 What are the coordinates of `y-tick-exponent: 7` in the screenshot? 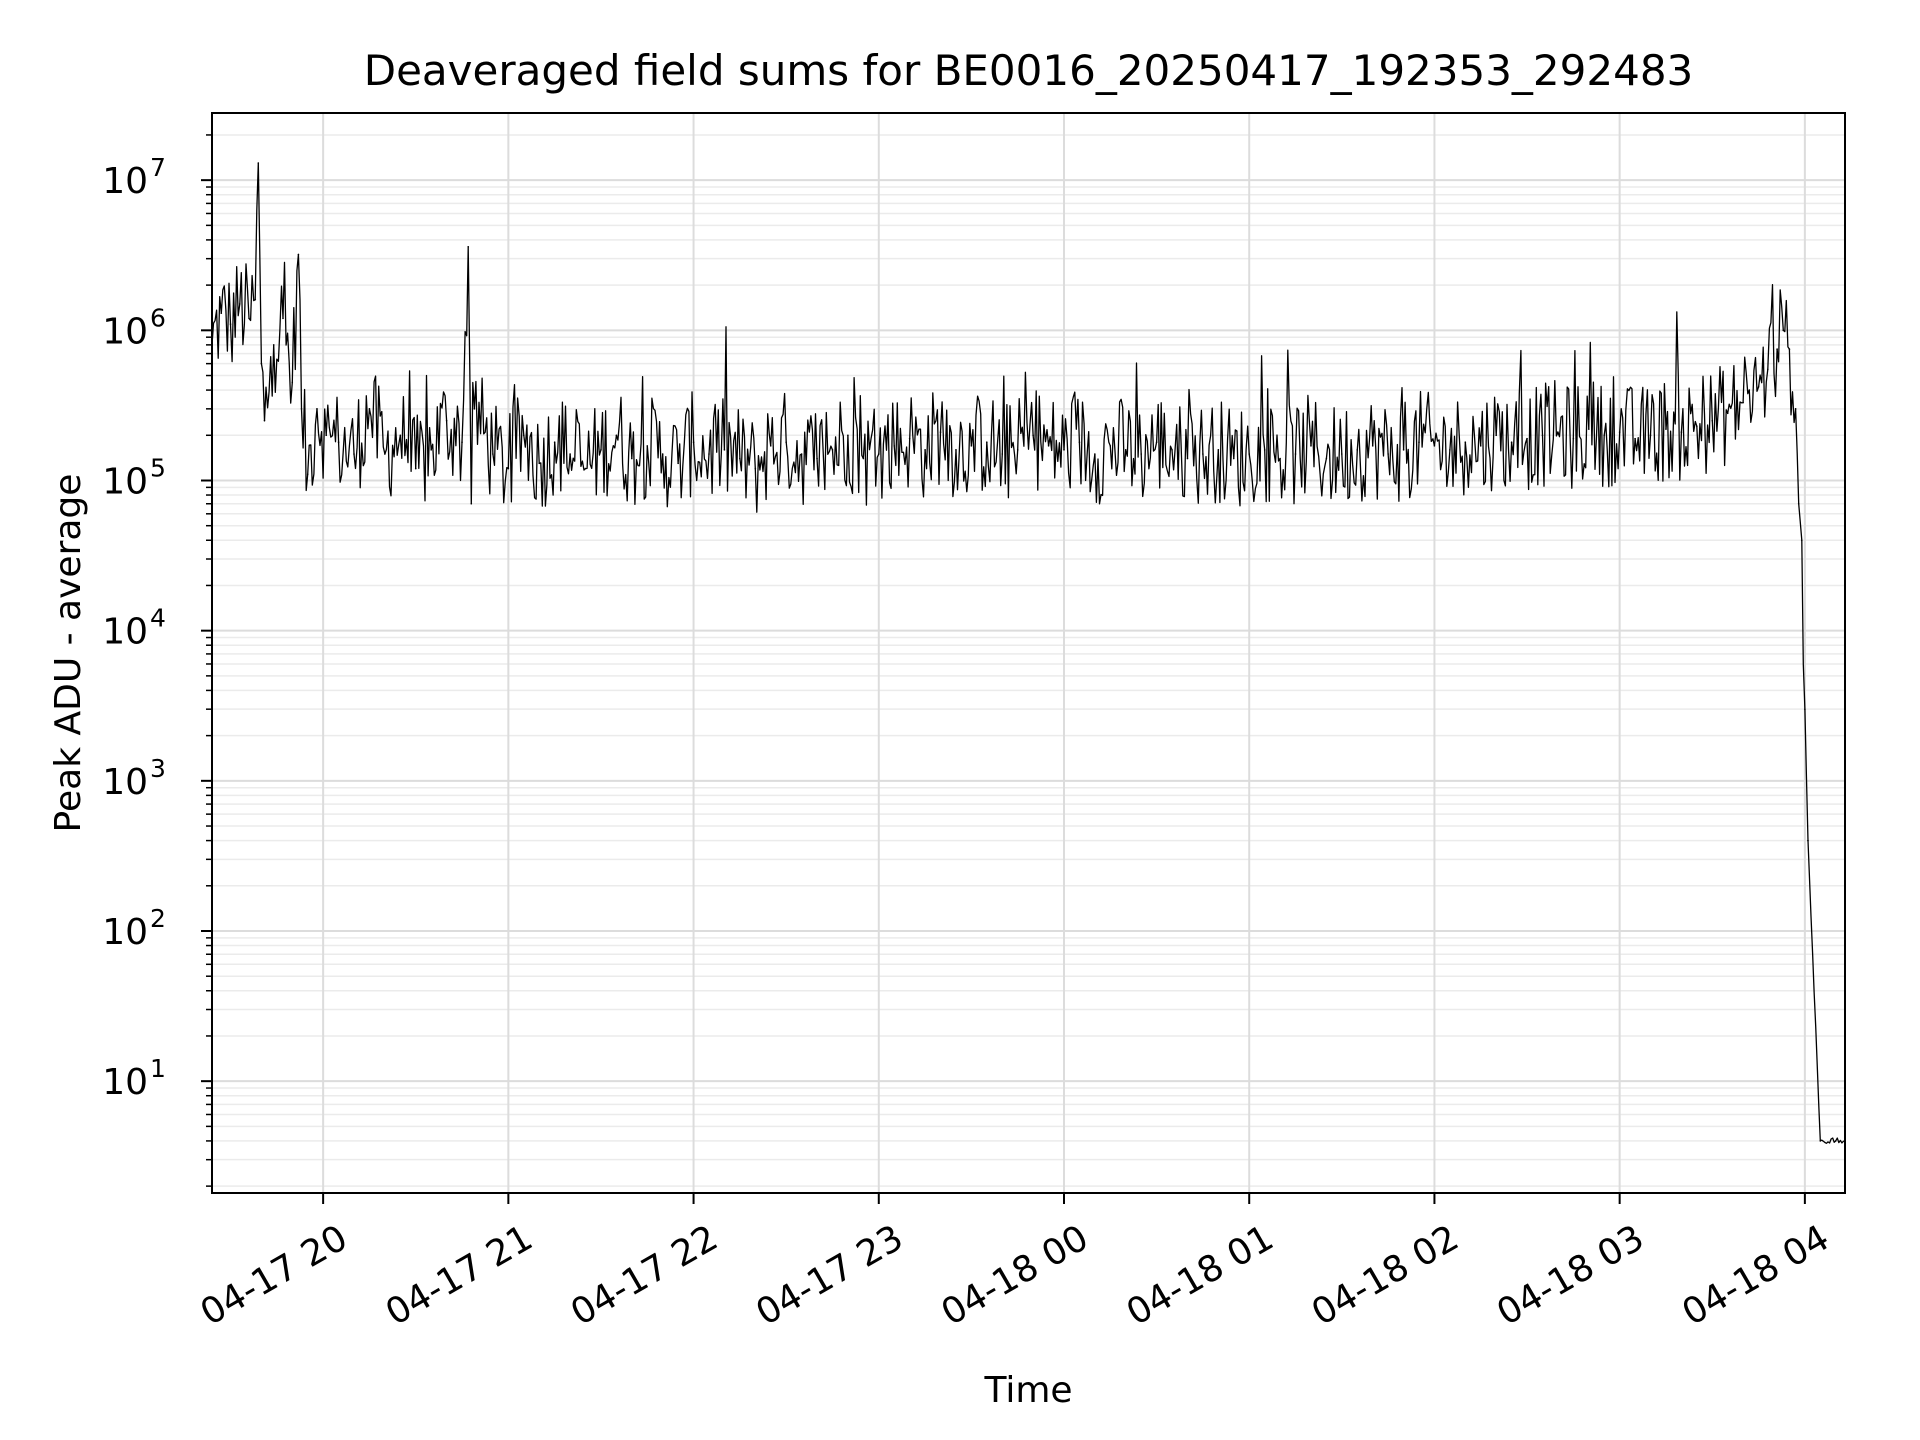 It's located at (158, 167).